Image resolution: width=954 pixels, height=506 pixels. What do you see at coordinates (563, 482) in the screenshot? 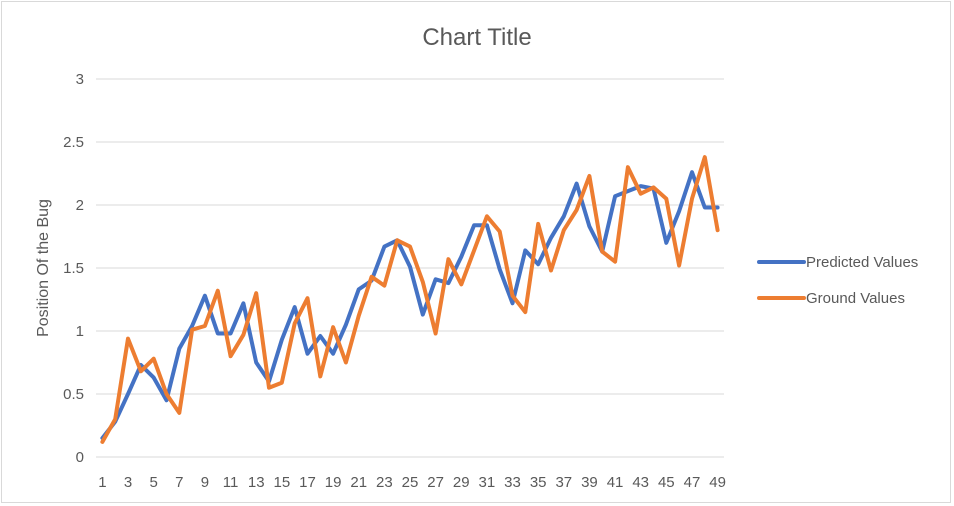
I see `x-tick-label: 37` at bounding box center [563, 482].